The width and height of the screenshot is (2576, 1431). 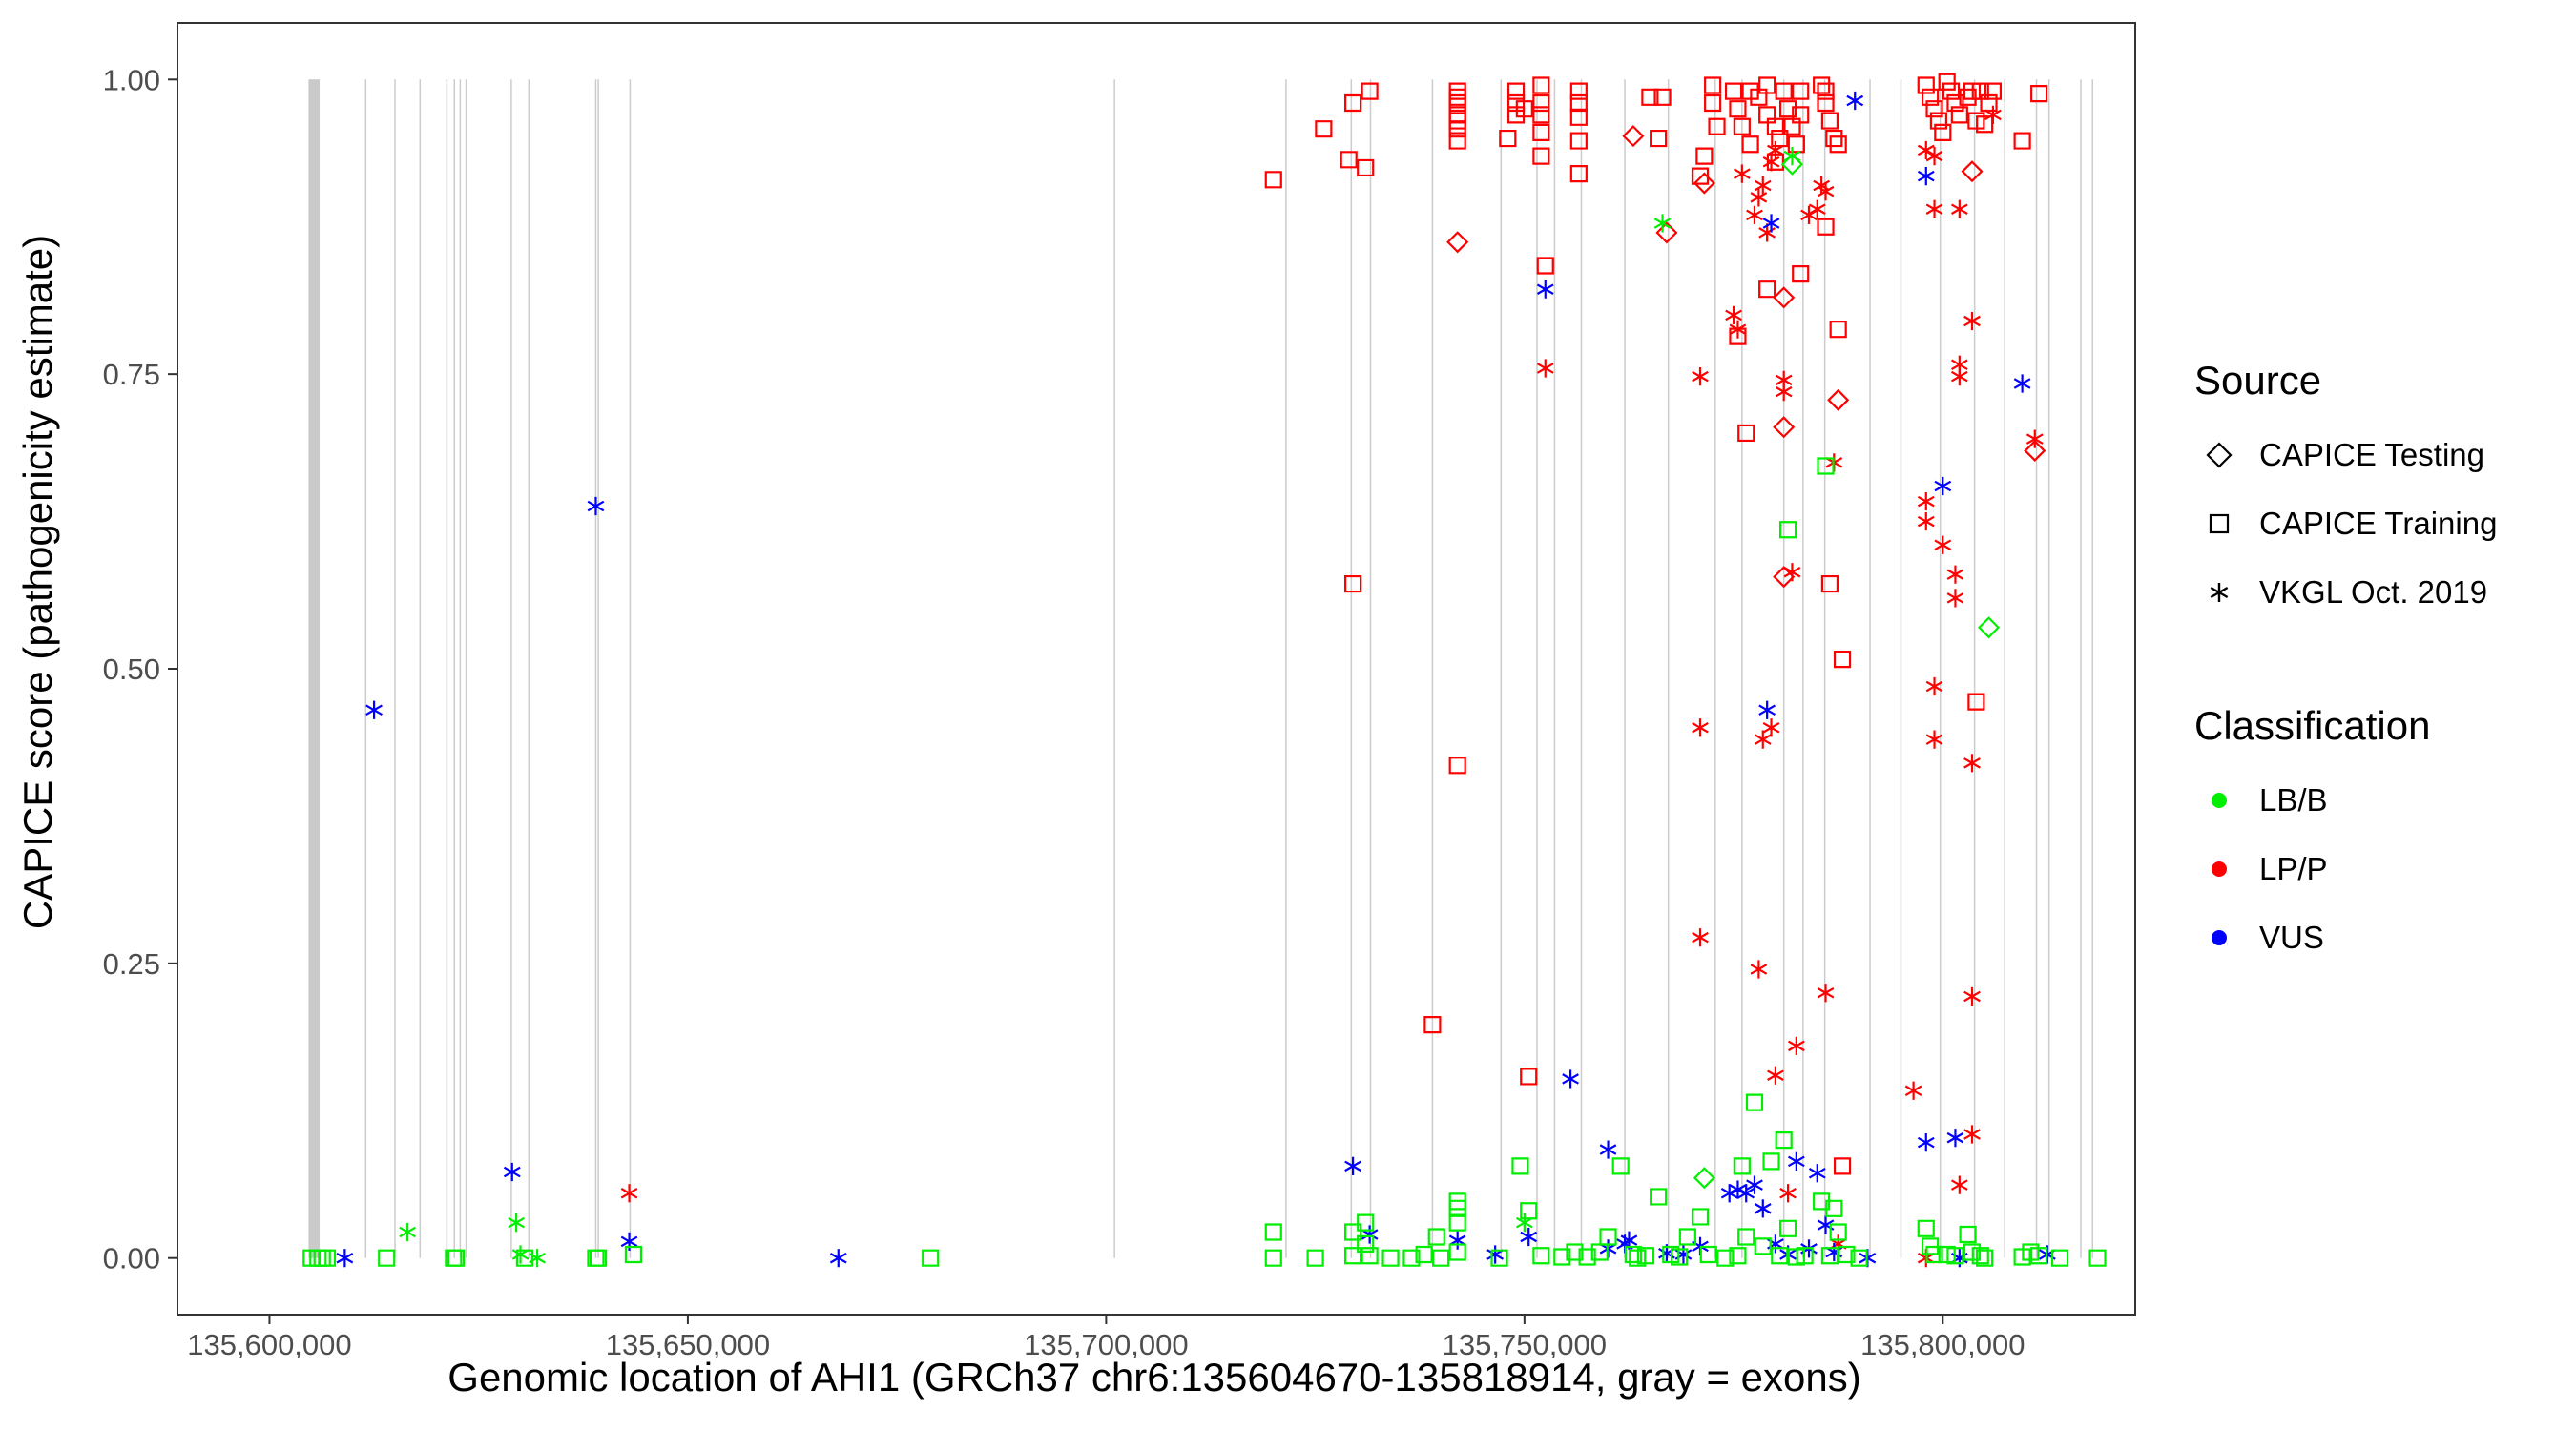 I want to click on legend-item-label: CAPICE Training, so click(x=2378, y=523).